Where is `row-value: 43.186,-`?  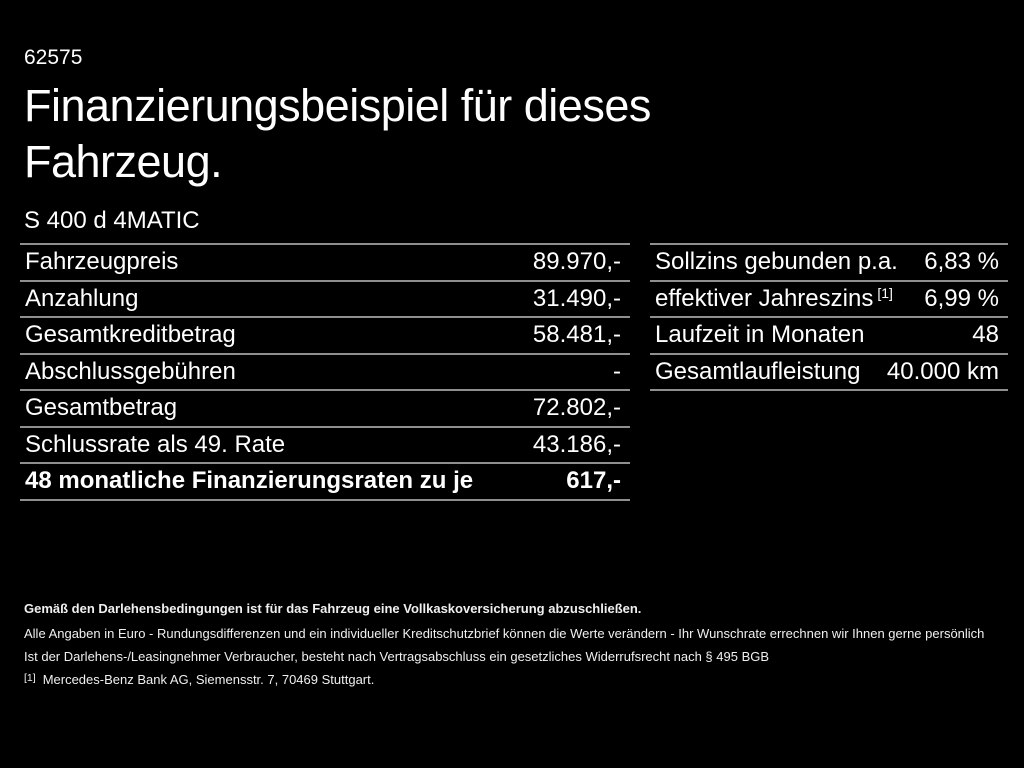
row-value: 43.186,- is located at coordinates (576, 444).